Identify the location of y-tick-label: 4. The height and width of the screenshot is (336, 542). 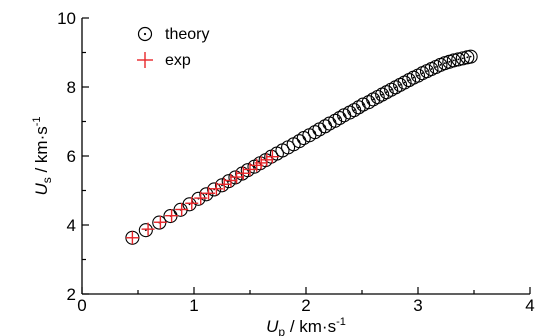
(71, 225).